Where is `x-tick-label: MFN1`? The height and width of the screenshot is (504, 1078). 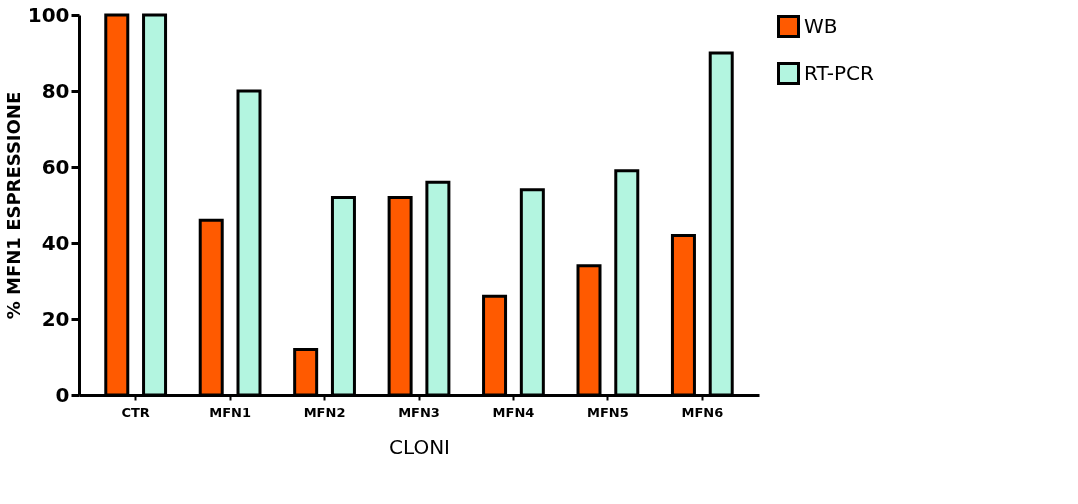 x-tick-label: MFN1 is located at coordinates (230, 412).